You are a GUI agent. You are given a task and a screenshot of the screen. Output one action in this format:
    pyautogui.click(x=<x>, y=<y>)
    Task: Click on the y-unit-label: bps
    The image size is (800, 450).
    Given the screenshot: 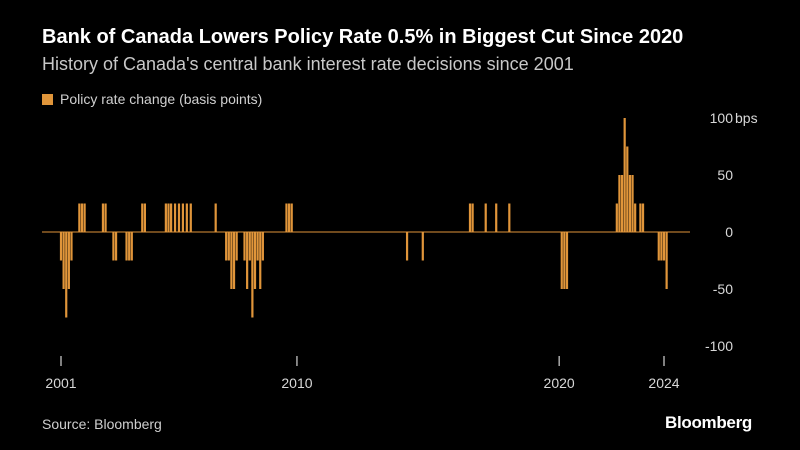 What is the action you would take?
    pyautogui.click(x=746, y=118)
    